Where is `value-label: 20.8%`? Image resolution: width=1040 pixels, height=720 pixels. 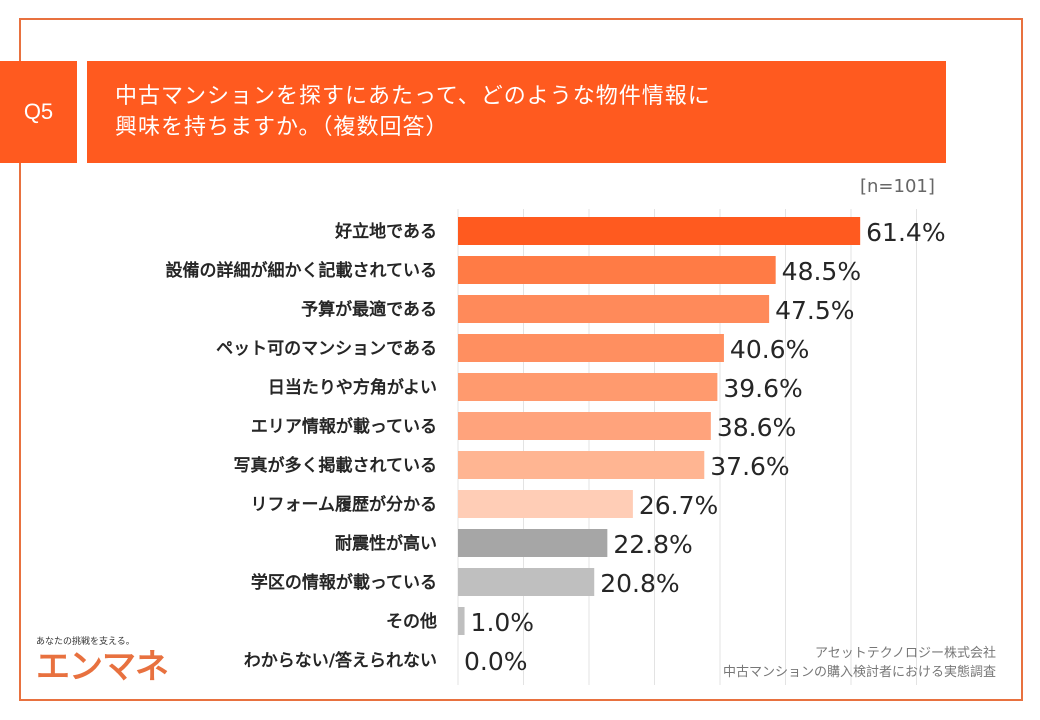 value-label: 20.8% is located at coordinates (639, 583).